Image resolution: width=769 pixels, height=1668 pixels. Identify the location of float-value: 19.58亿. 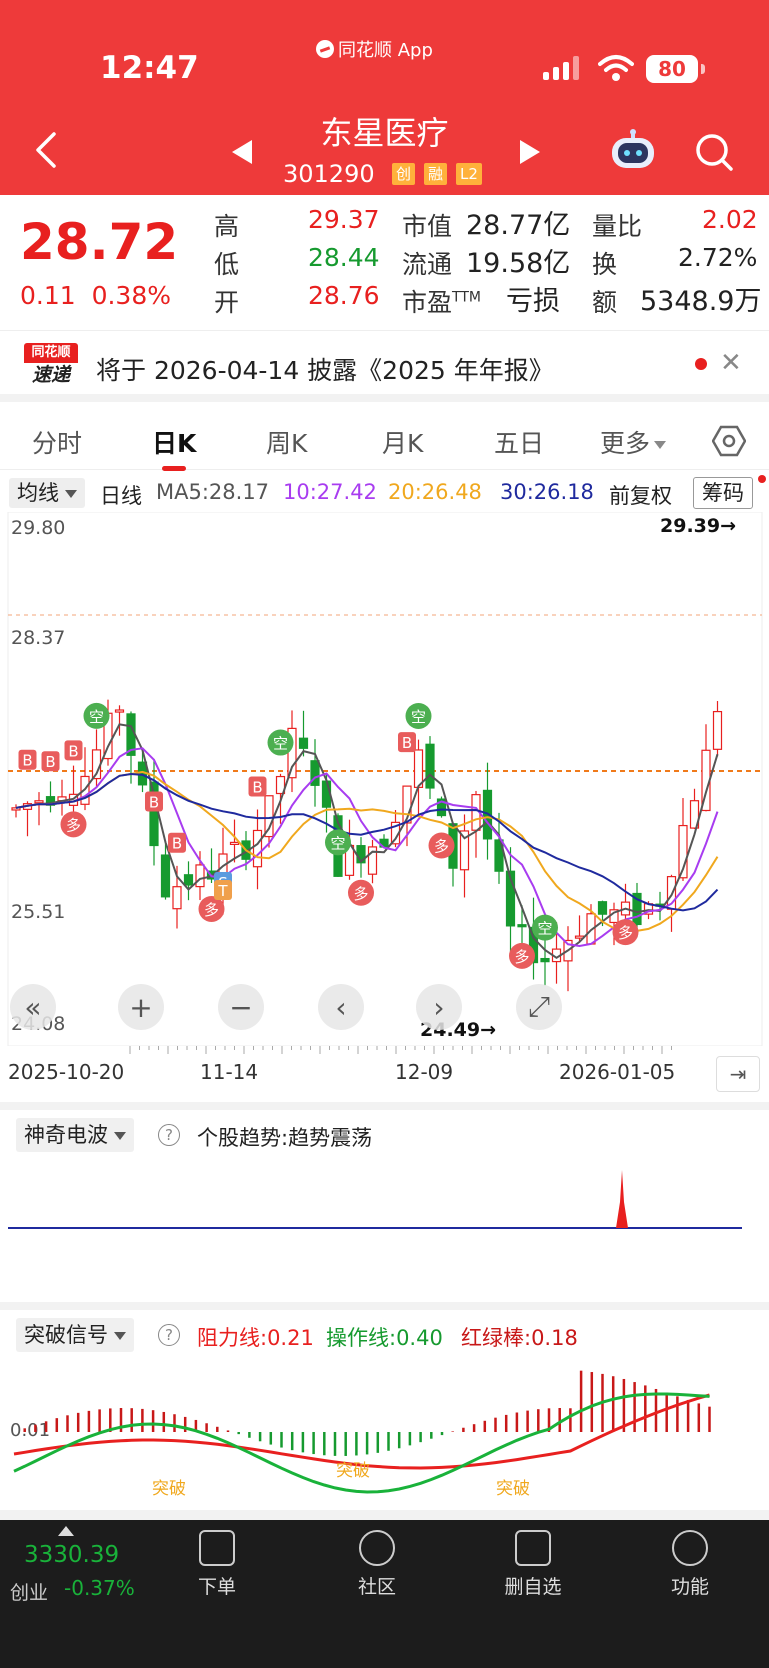
(518, 263).